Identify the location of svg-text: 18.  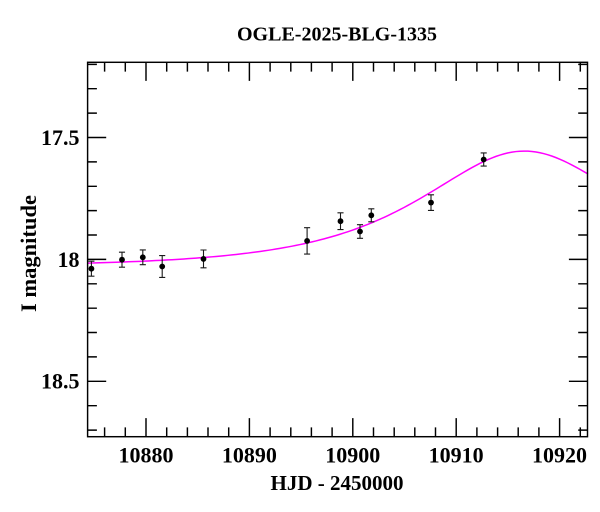
(69, 259).